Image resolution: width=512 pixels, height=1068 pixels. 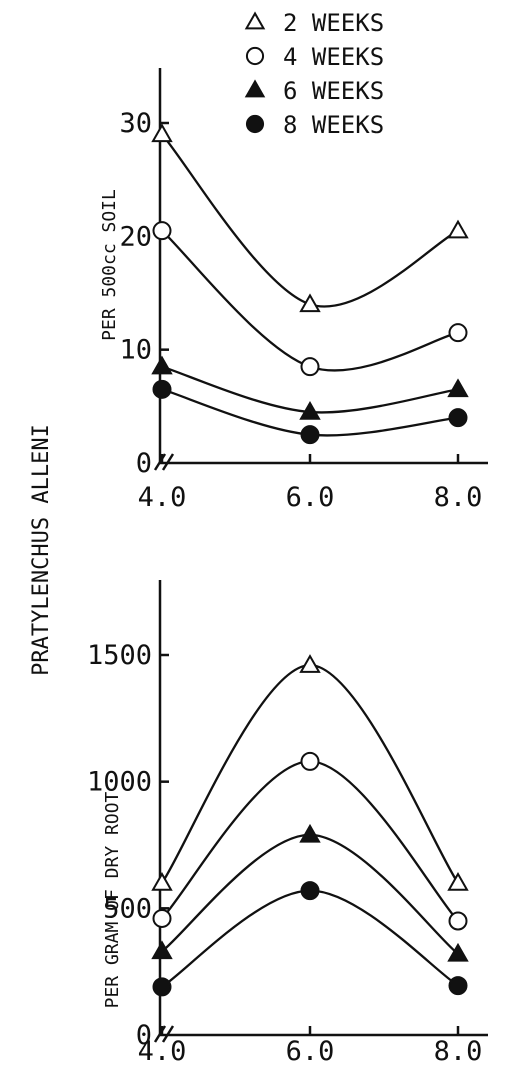 I want to click on y-tick-label: 500, so click(x=127, y=908).